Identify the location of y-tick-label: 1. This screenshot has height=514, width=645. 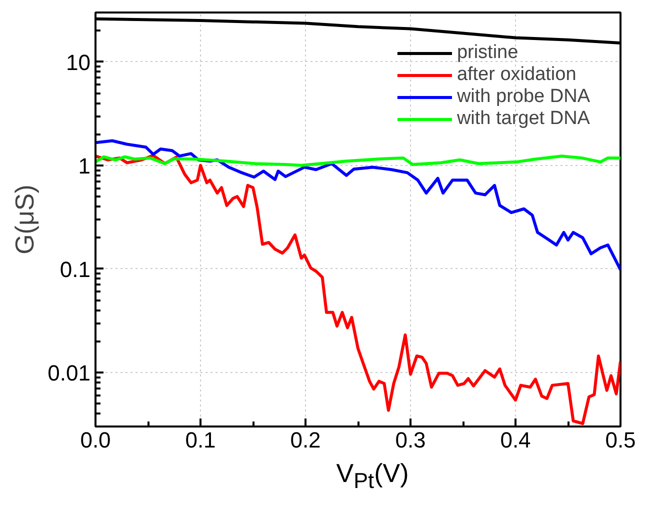
(84, 165).